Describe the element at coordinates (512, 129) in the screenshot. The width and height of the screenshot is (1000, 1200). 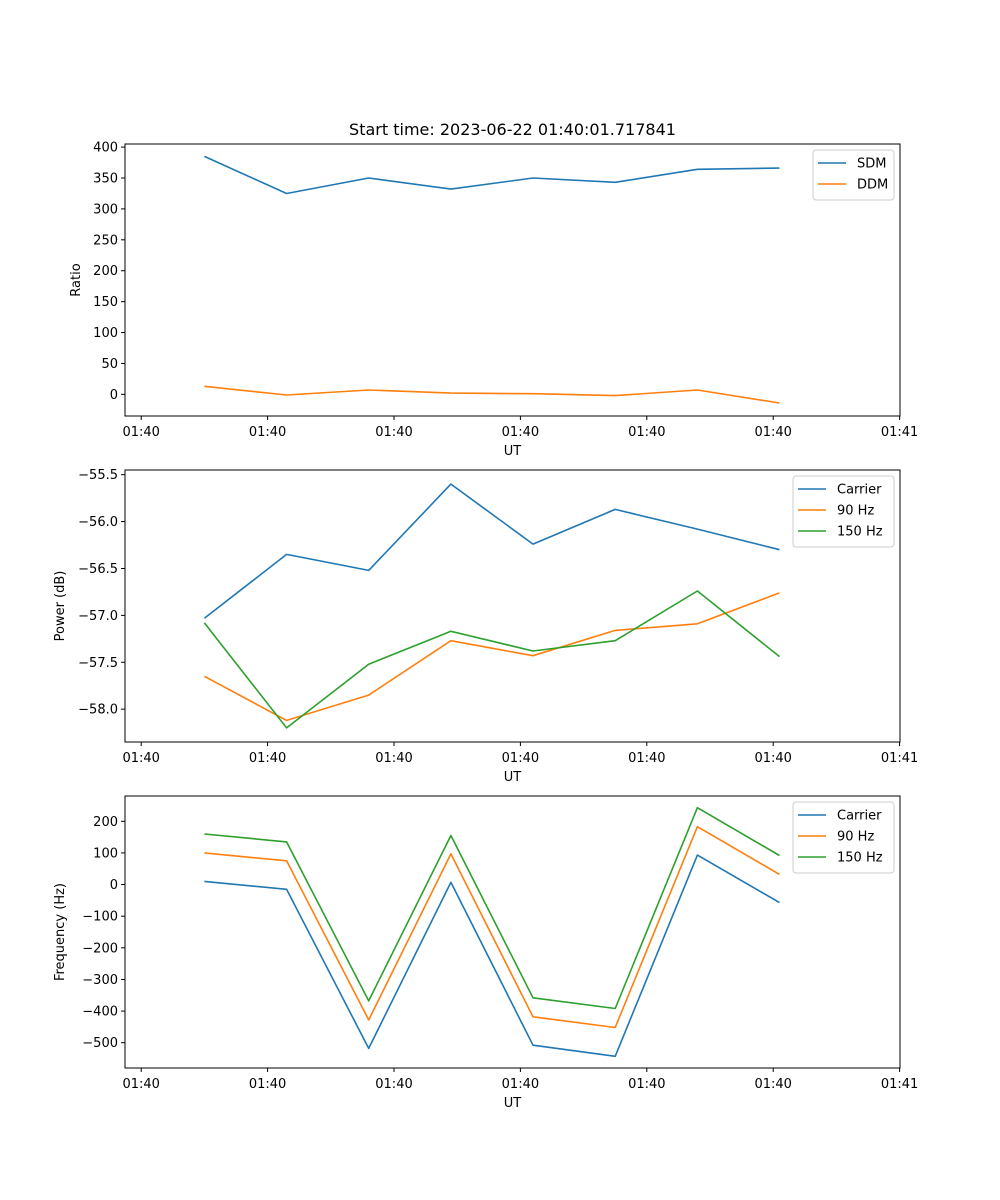
I see `figure-title: Start time: 2023-06-22 01:40:01.717841` at that location.